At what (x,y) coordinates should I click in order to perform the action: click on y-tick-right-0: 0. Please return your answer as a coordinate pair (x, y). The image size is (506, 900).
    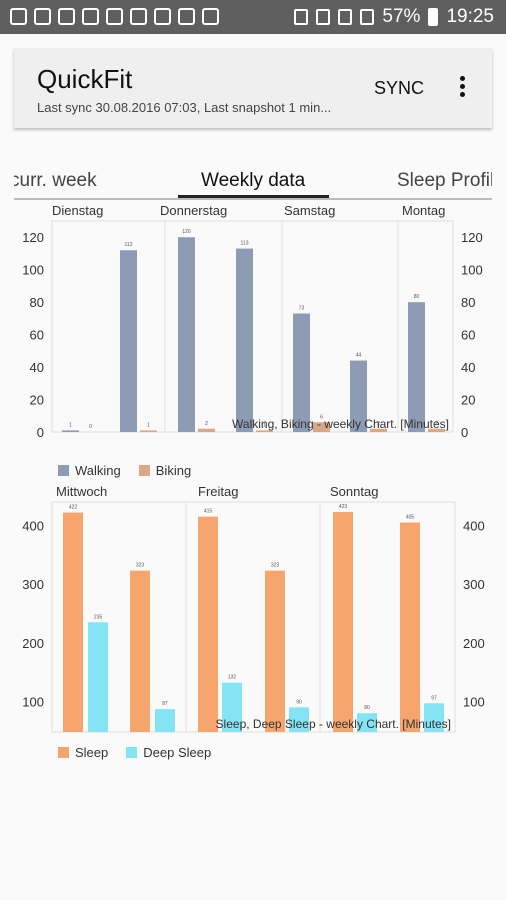
    Looking at the image, I should click on (464, 432).